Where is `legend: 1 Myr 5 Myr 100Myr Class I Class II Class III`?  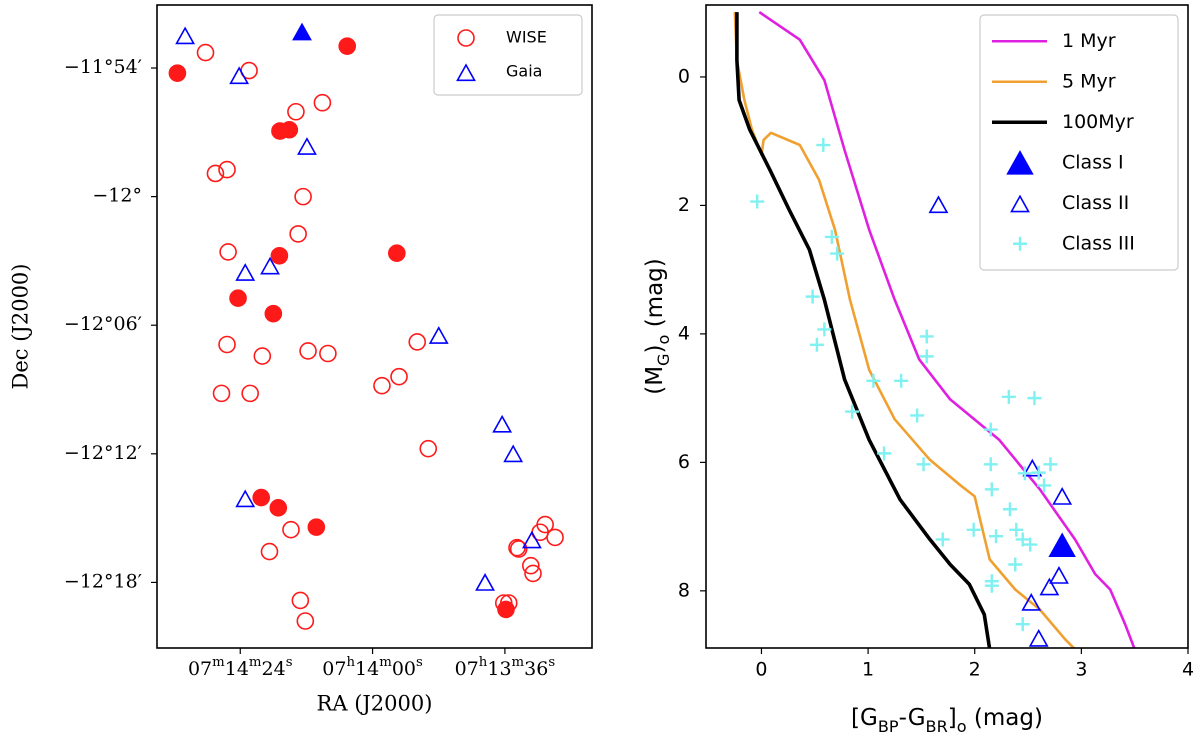
legend: 1 Myr 5 Myr 100Myr Class I Class II Class III is located at coordinates (1079, 142).